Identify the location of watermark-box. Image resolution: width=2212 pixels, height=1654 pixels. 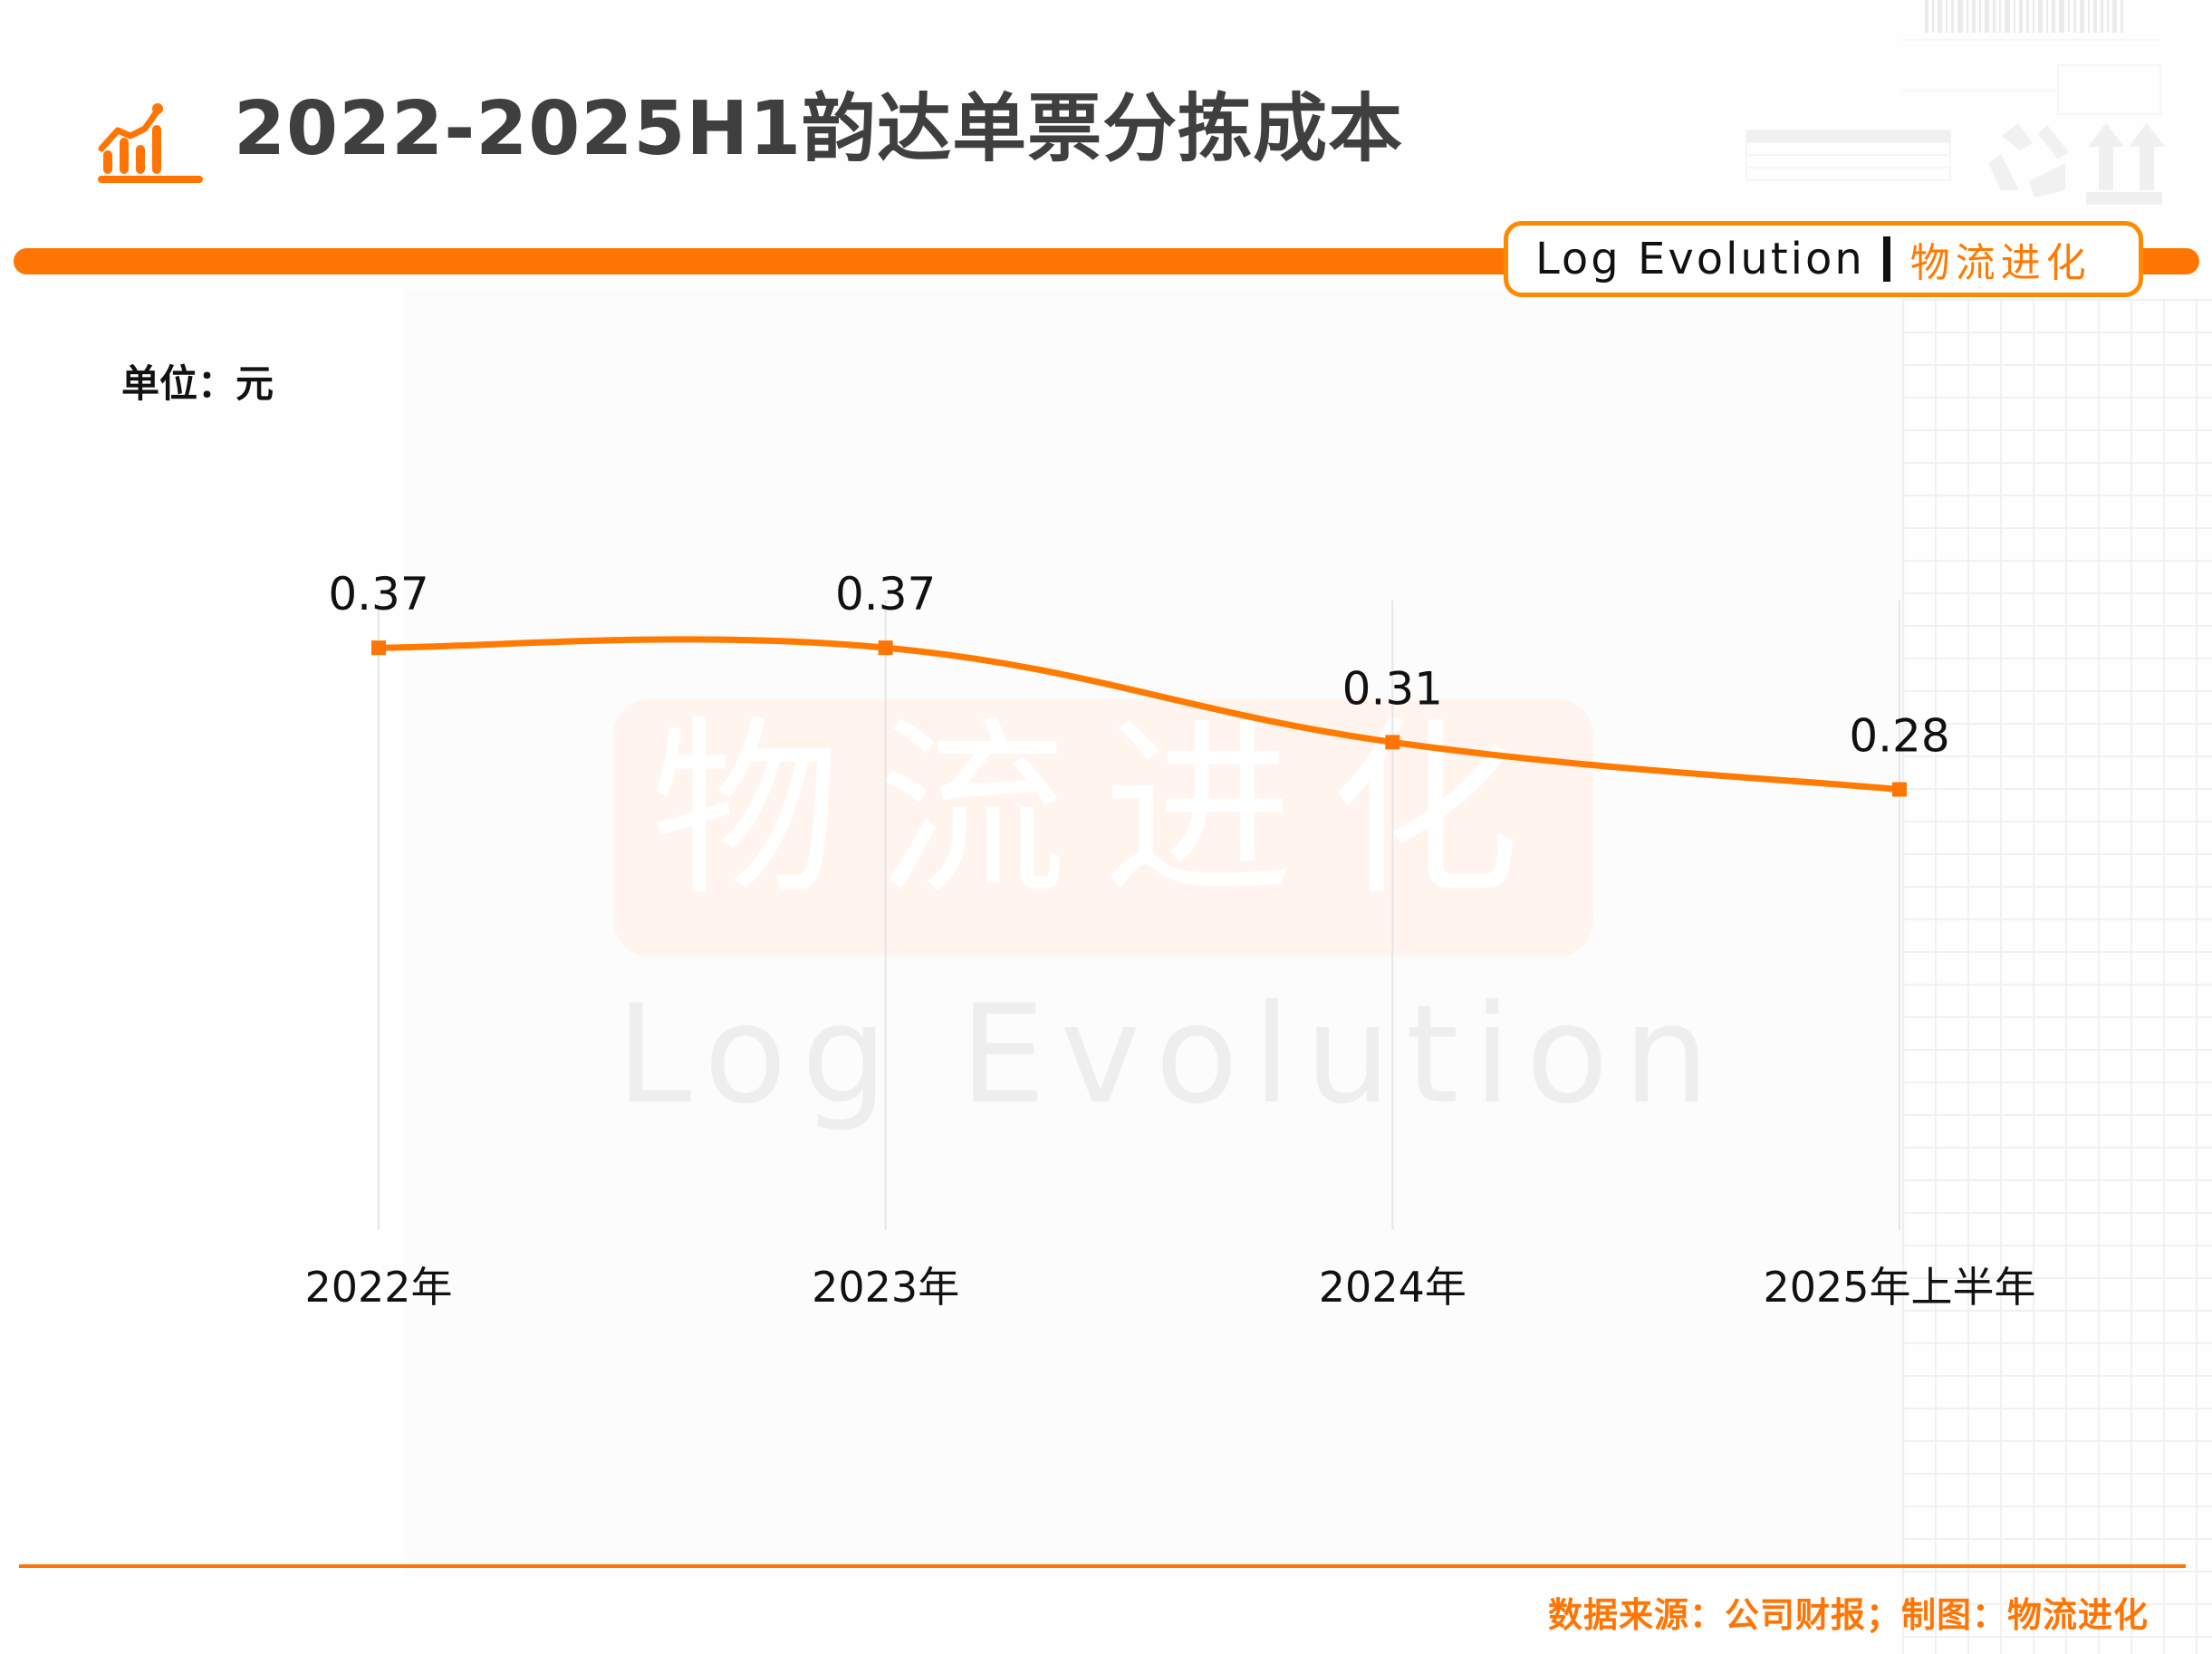
(1103, 828).